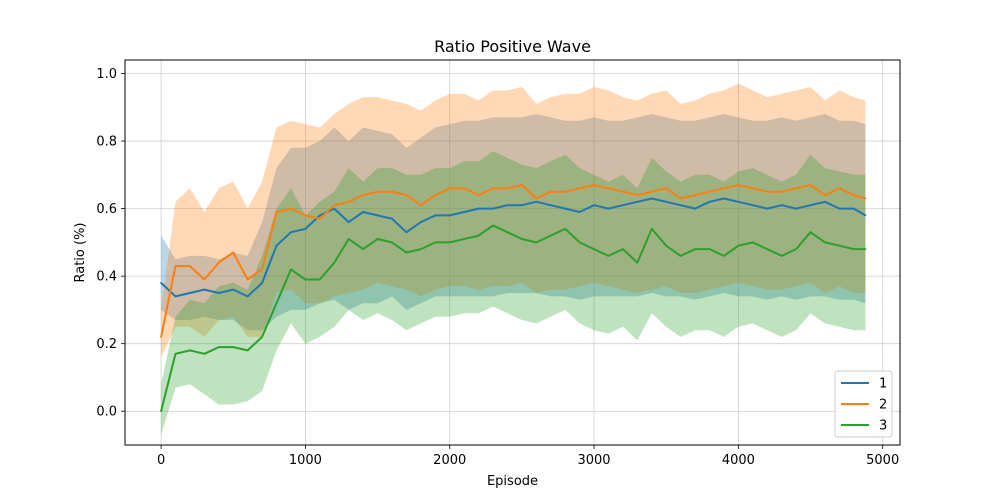 The height and width of the screenshot is (500, 1000). I want to click on x-tick-label: 1000, so click(305, 460).